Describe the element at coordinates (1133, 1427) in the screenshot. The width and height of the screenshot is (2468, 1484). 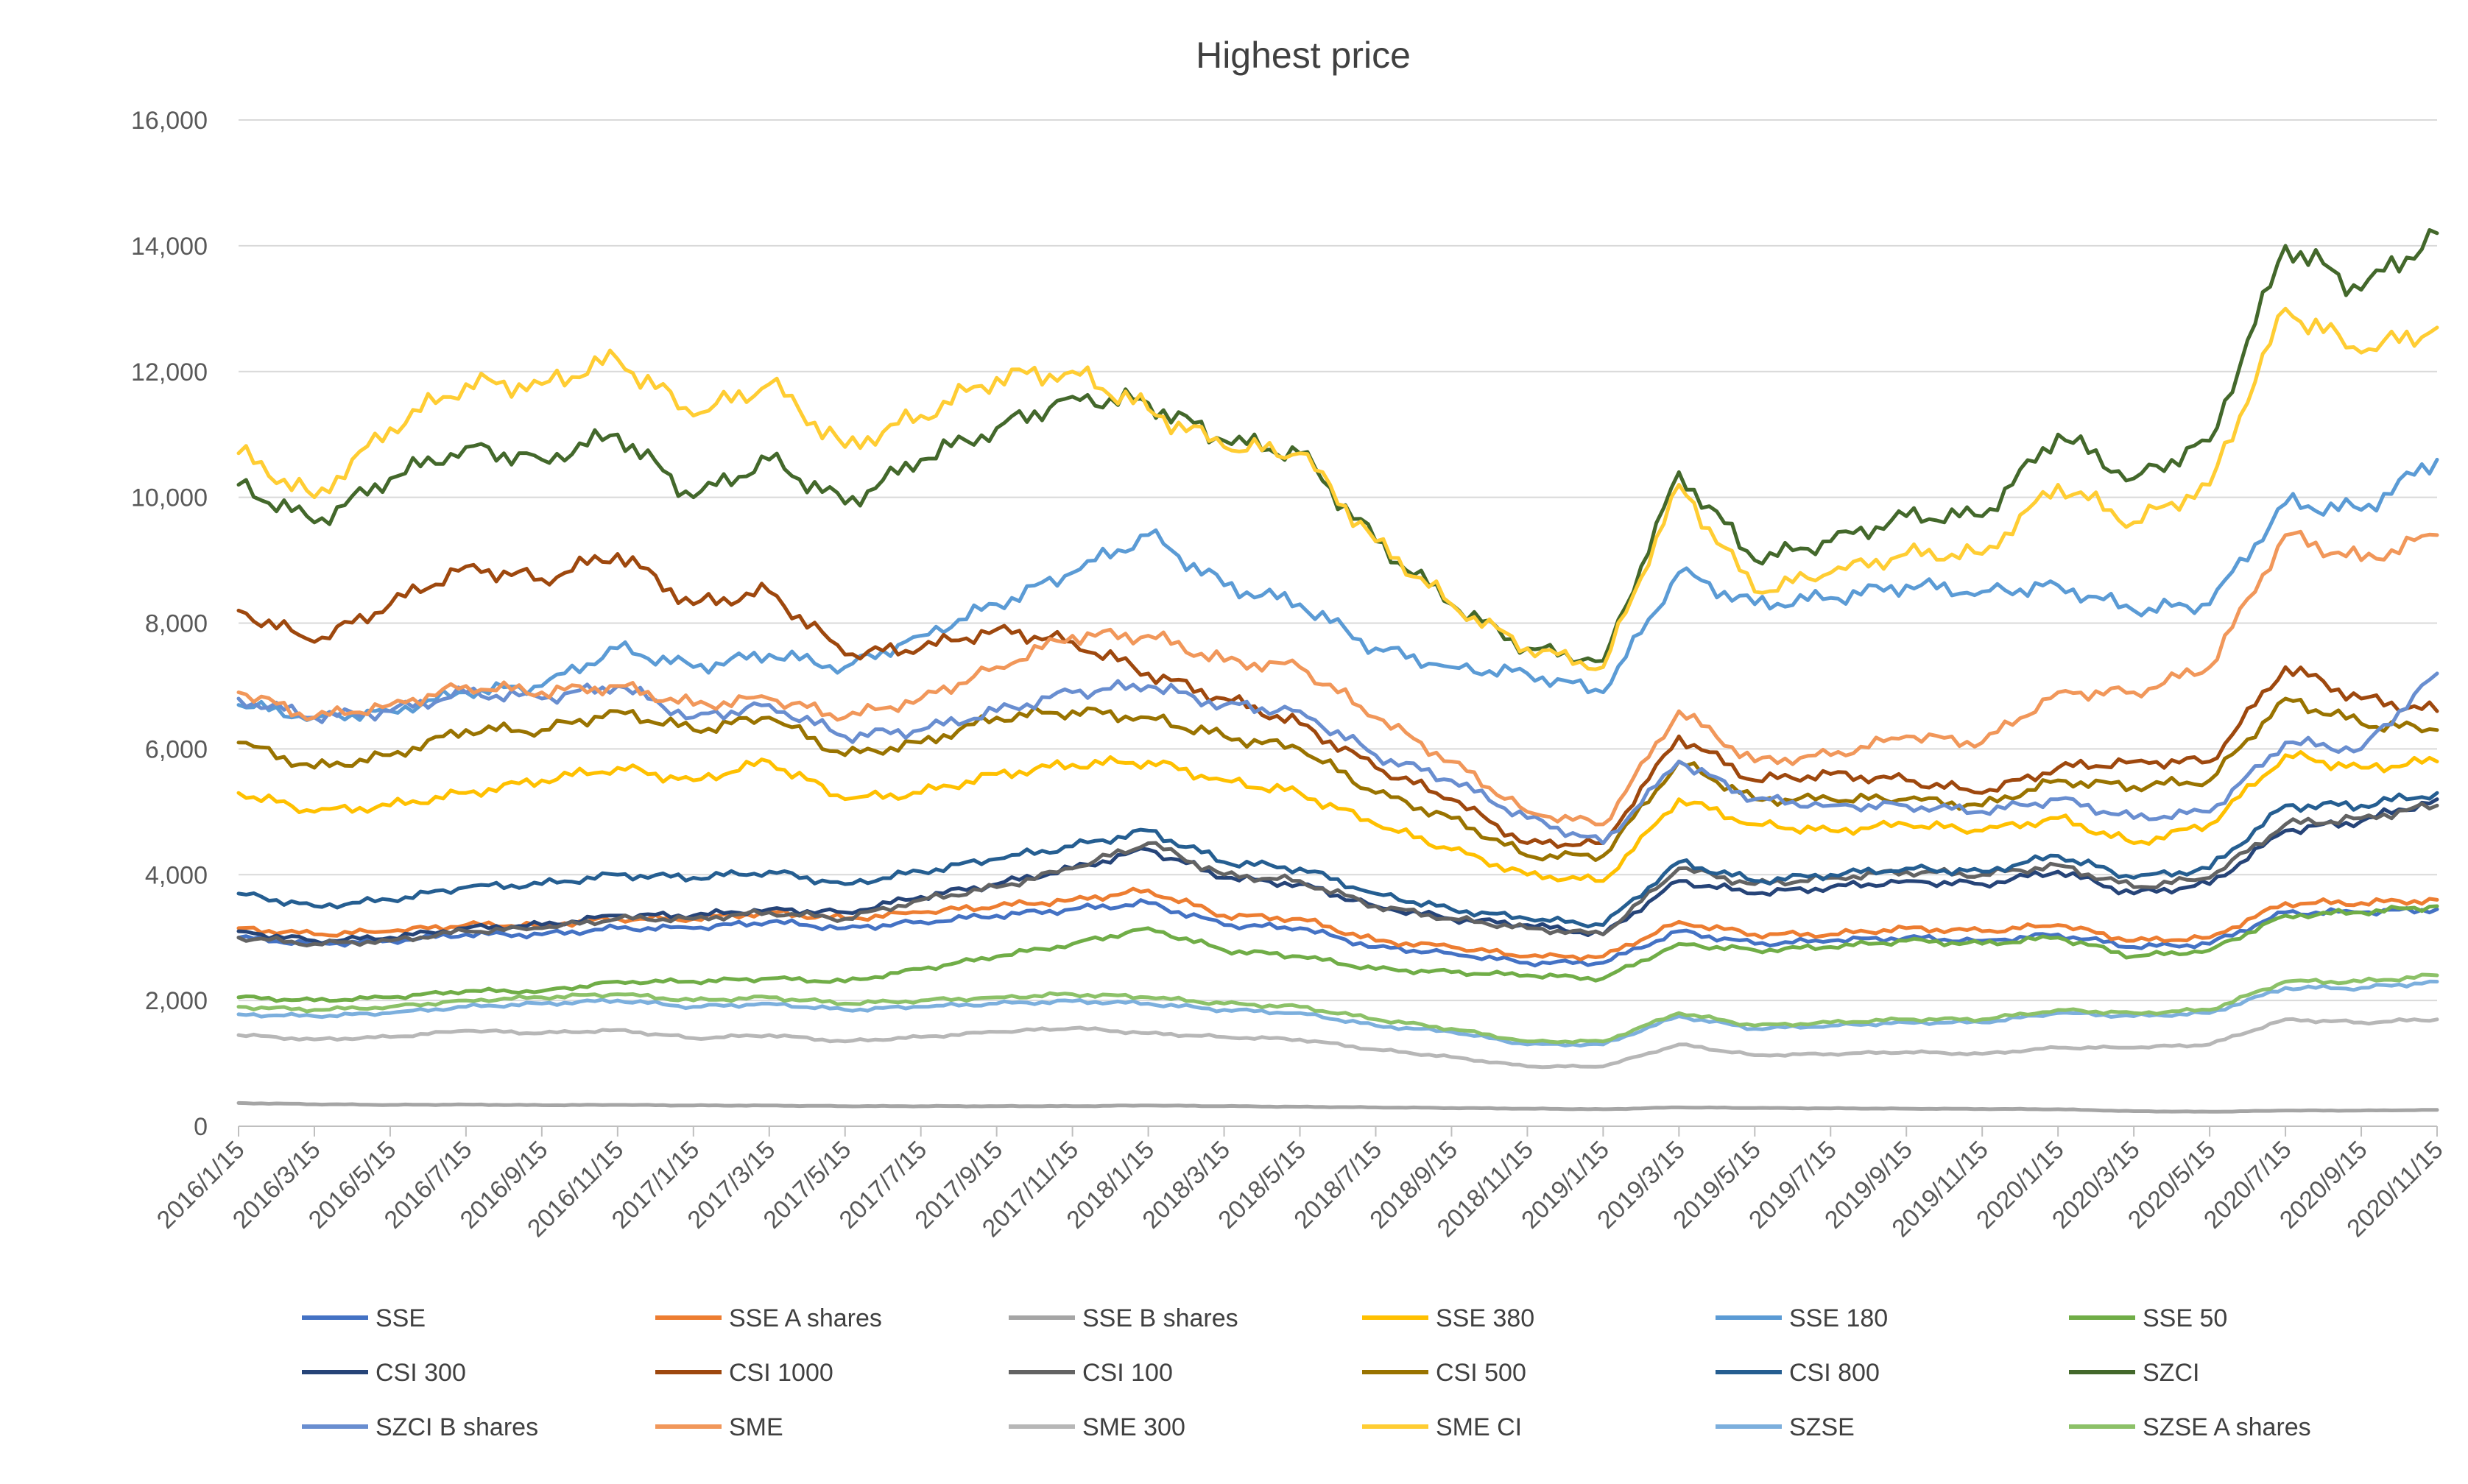
I see `legend-label: SME 300` at that location.